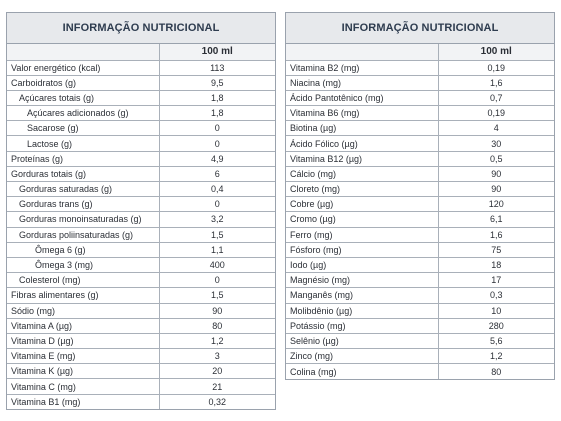 The height and width of the screenshot is (421, 561). I want to click on table-row: Potássio (mg) 280, so click(420, 326).